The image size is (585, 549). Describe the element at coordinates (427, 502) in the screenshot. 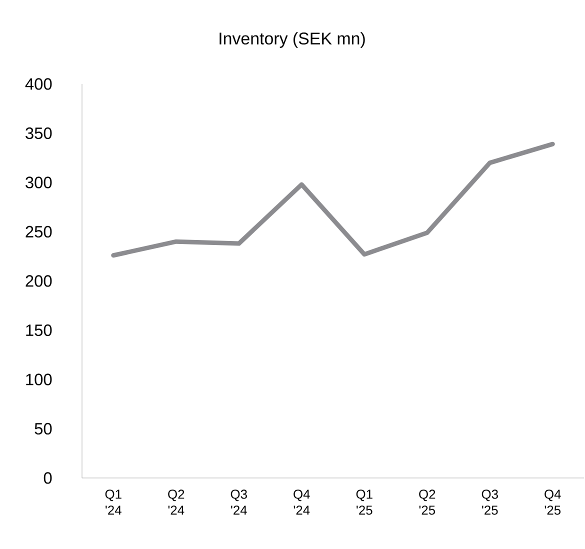

I see `x-tick-label: Q2 '25` at that location.